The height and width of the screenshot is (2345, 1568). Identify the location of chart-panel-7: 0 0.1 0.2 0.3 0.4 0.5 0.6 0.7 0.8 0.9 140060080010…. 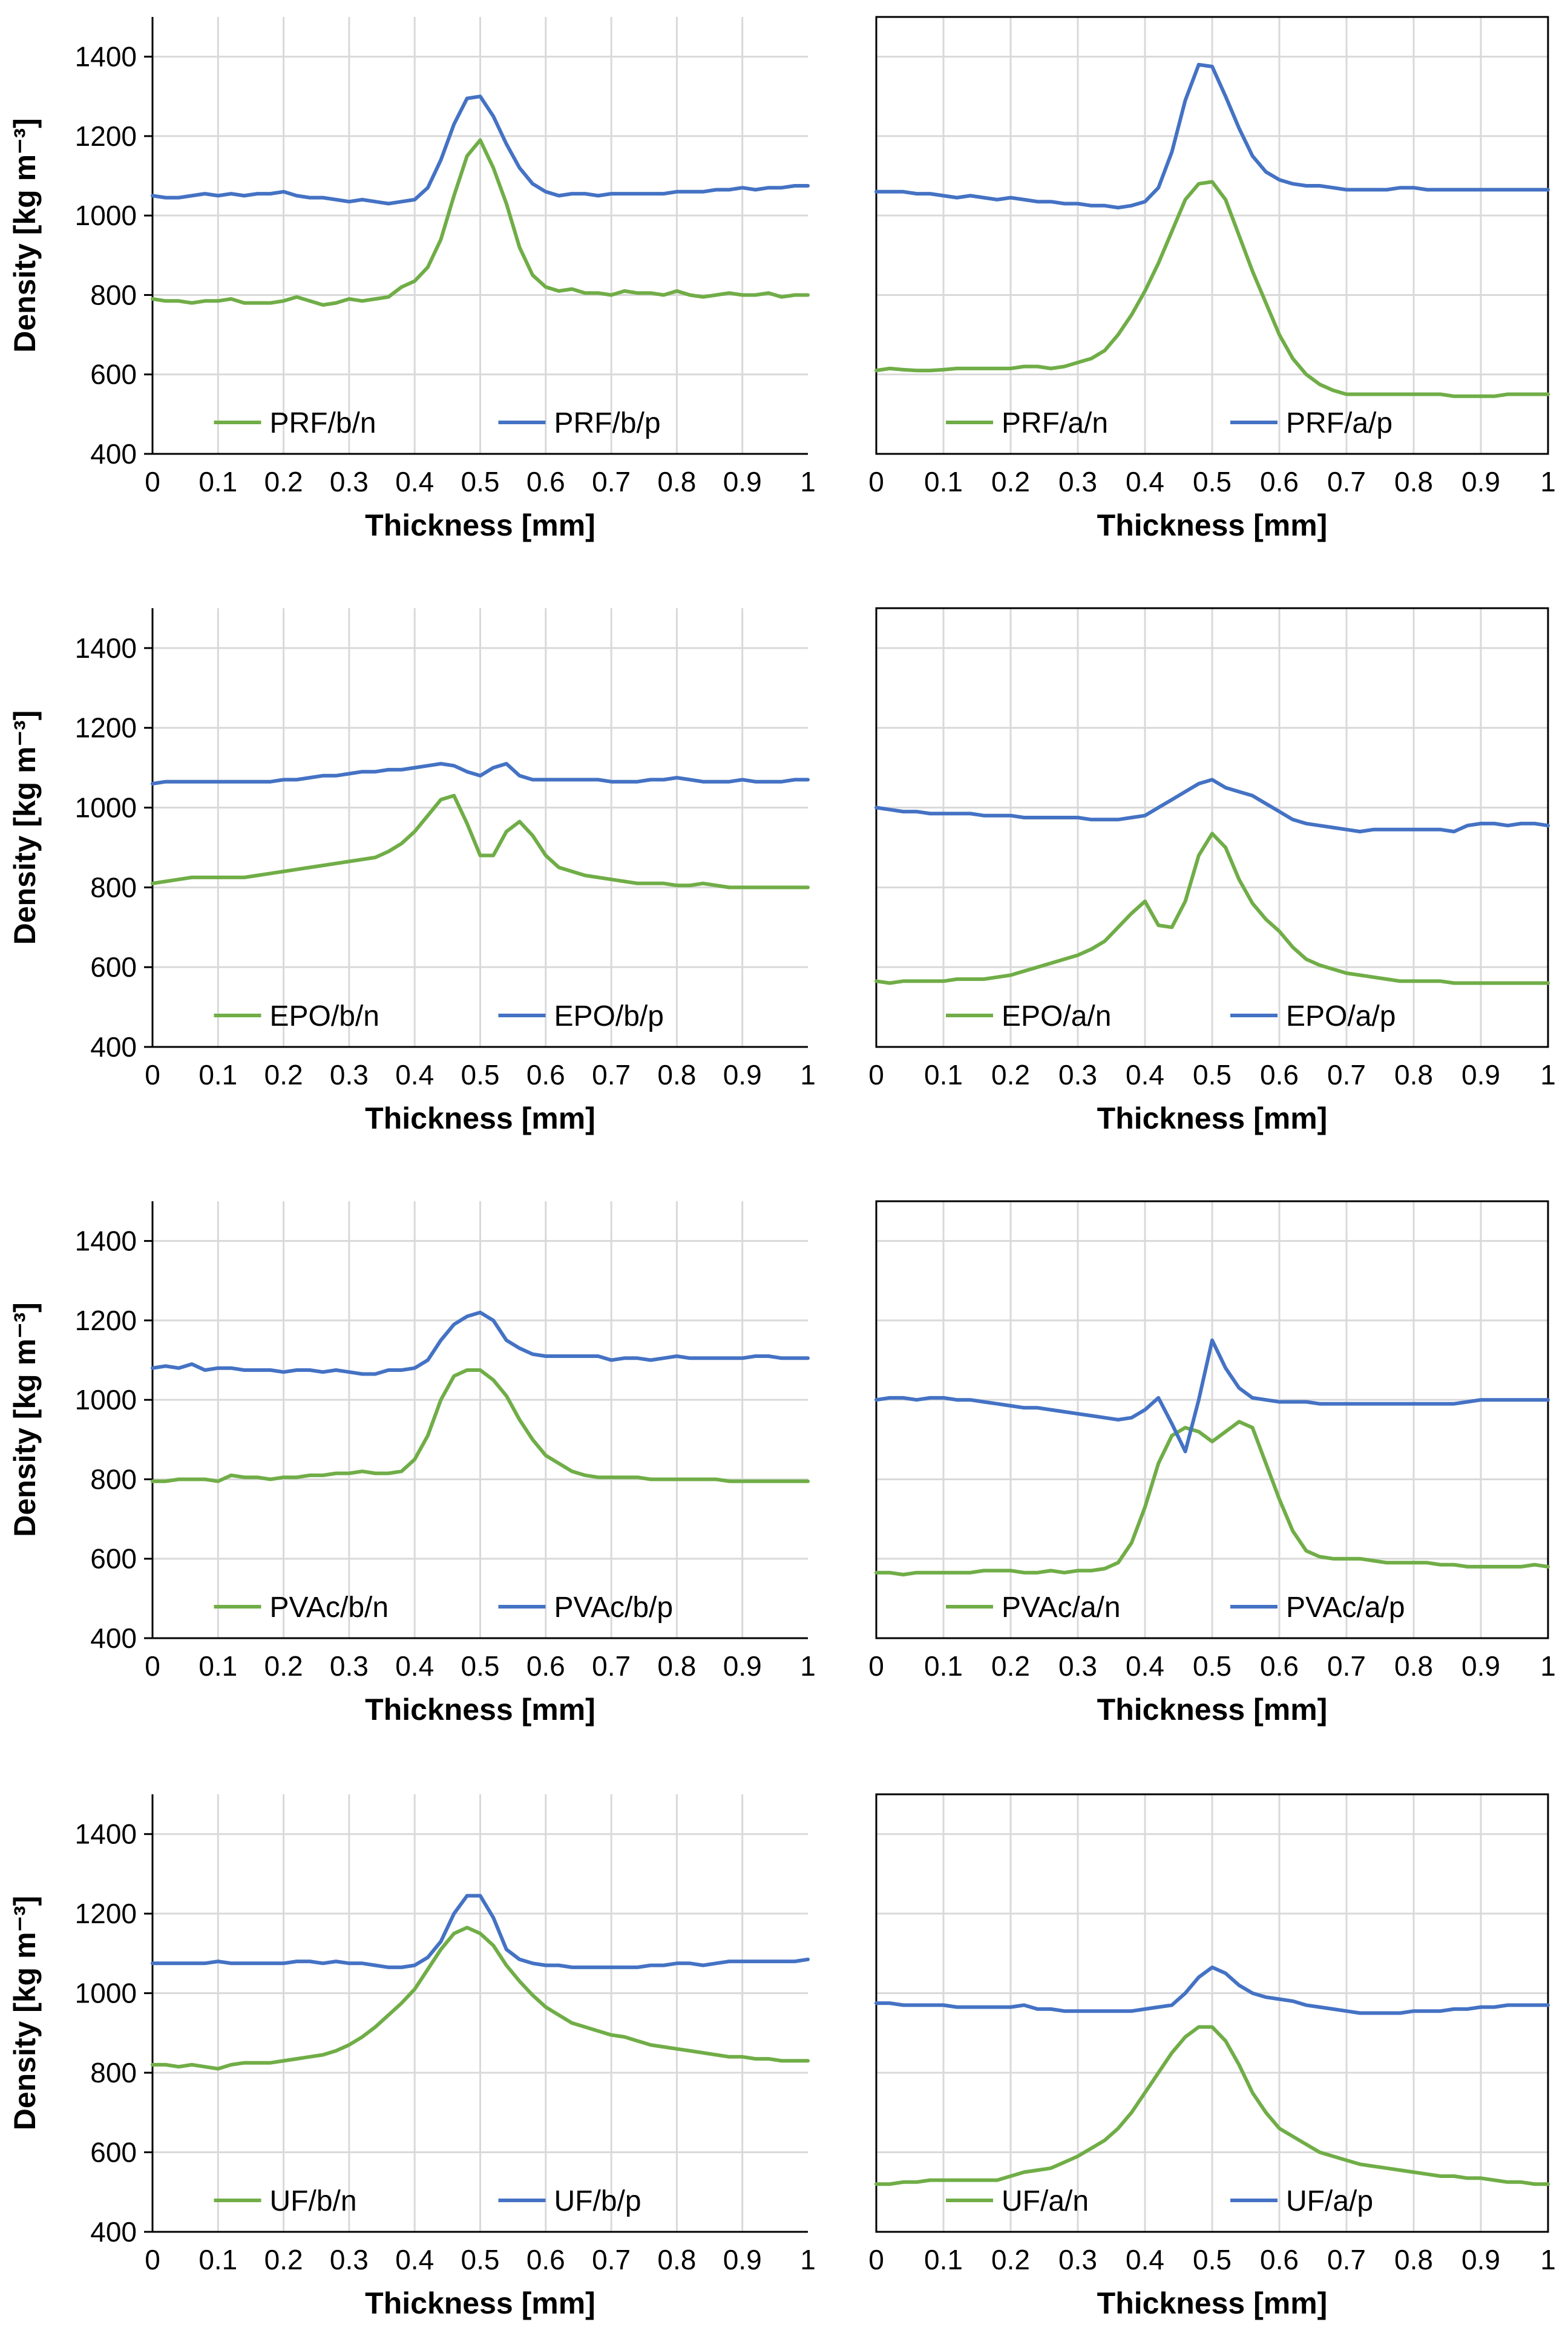
(412, 2057).